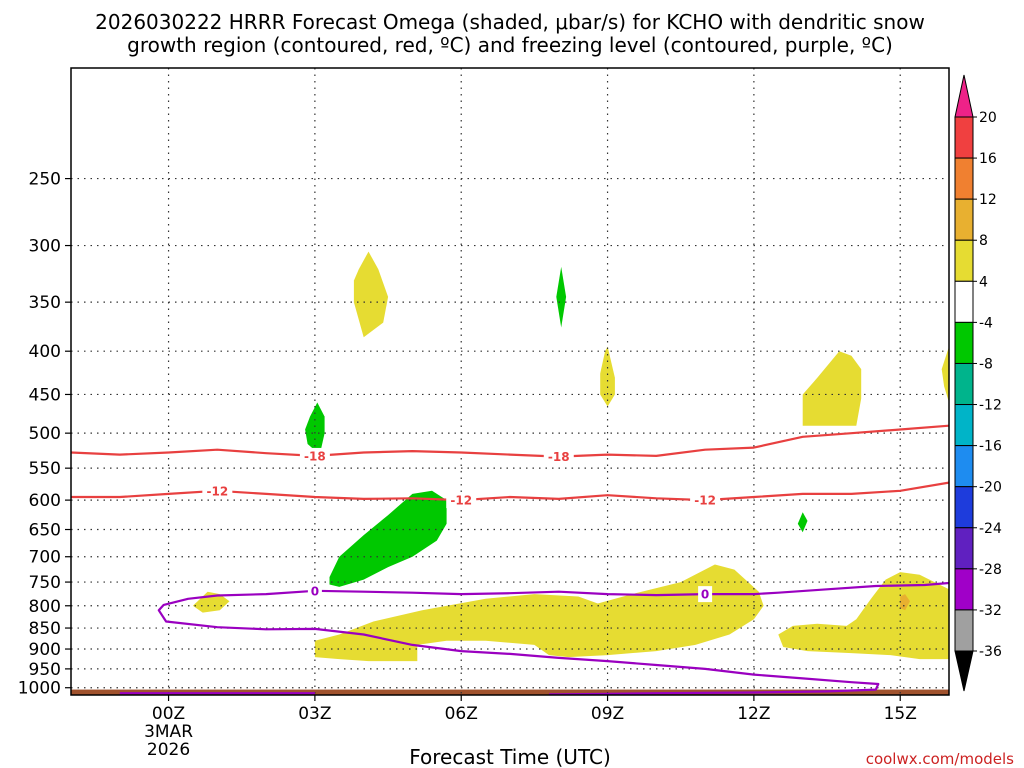  What do you see at coordinates (990, 488) in the screenshot?
I see `colorbar-label--20: -20` at bounding box center [990, 488].